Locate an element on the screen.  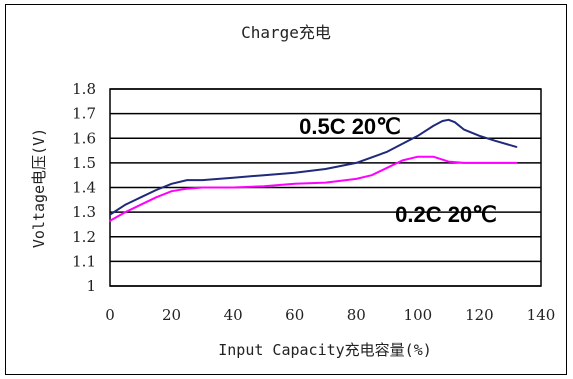
y-tick-label: 1.2 is located at coordinates (84, 237).